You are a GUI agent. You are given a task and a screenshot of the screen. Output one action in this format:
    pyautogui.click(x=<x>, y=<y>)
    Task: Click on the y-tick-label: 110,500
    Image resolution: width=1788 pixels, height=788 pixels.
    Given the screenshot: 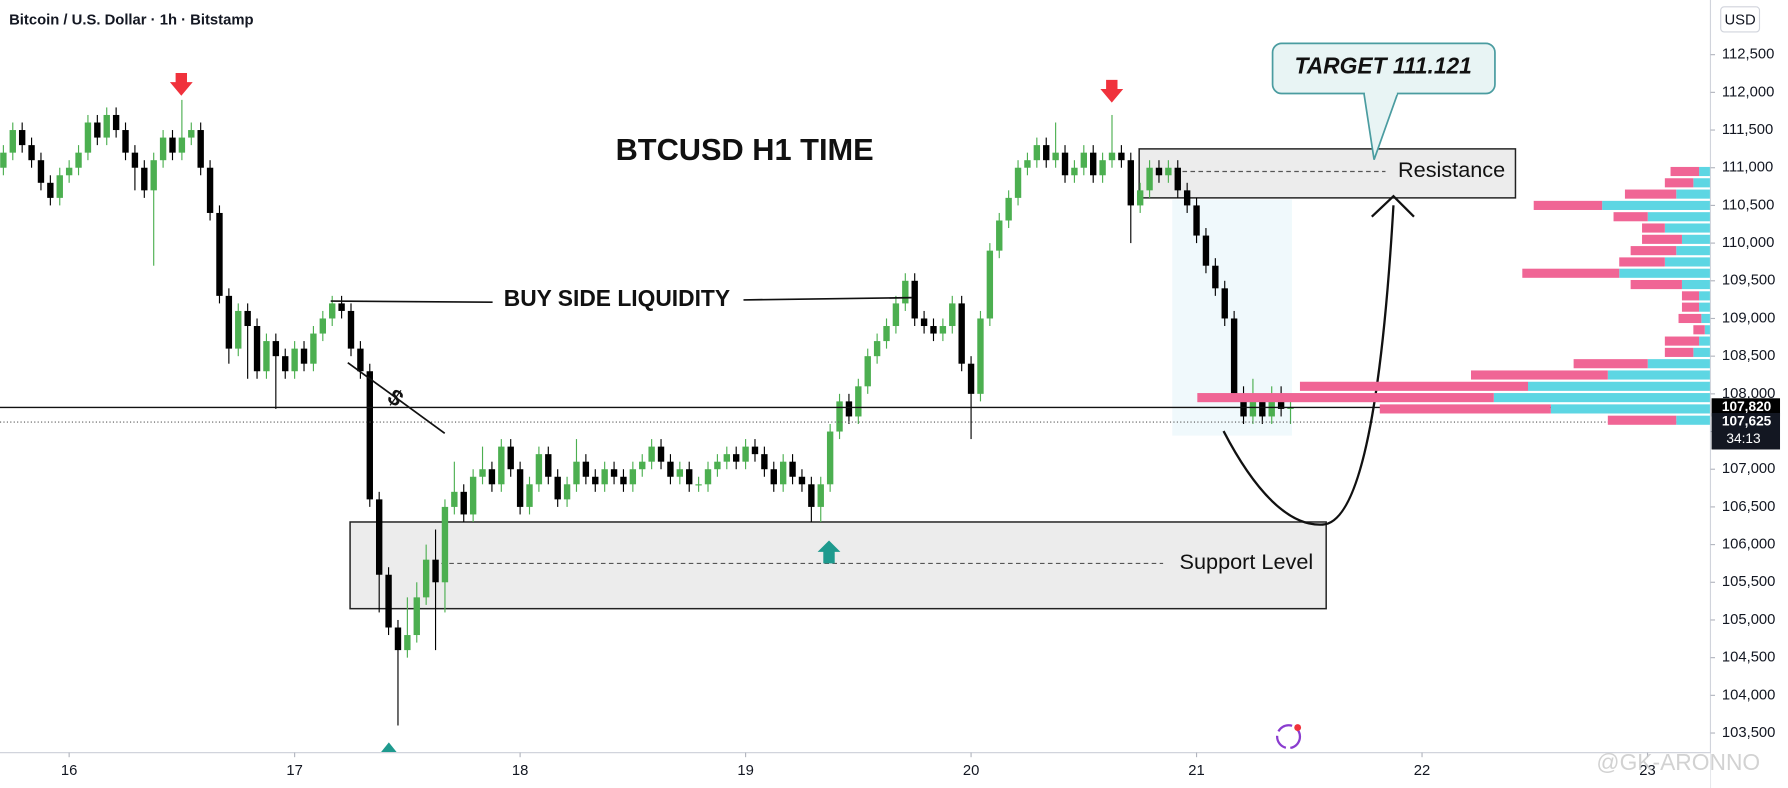 What is the action you would take?
    pyautogui.click(x=1748, y=205)
    